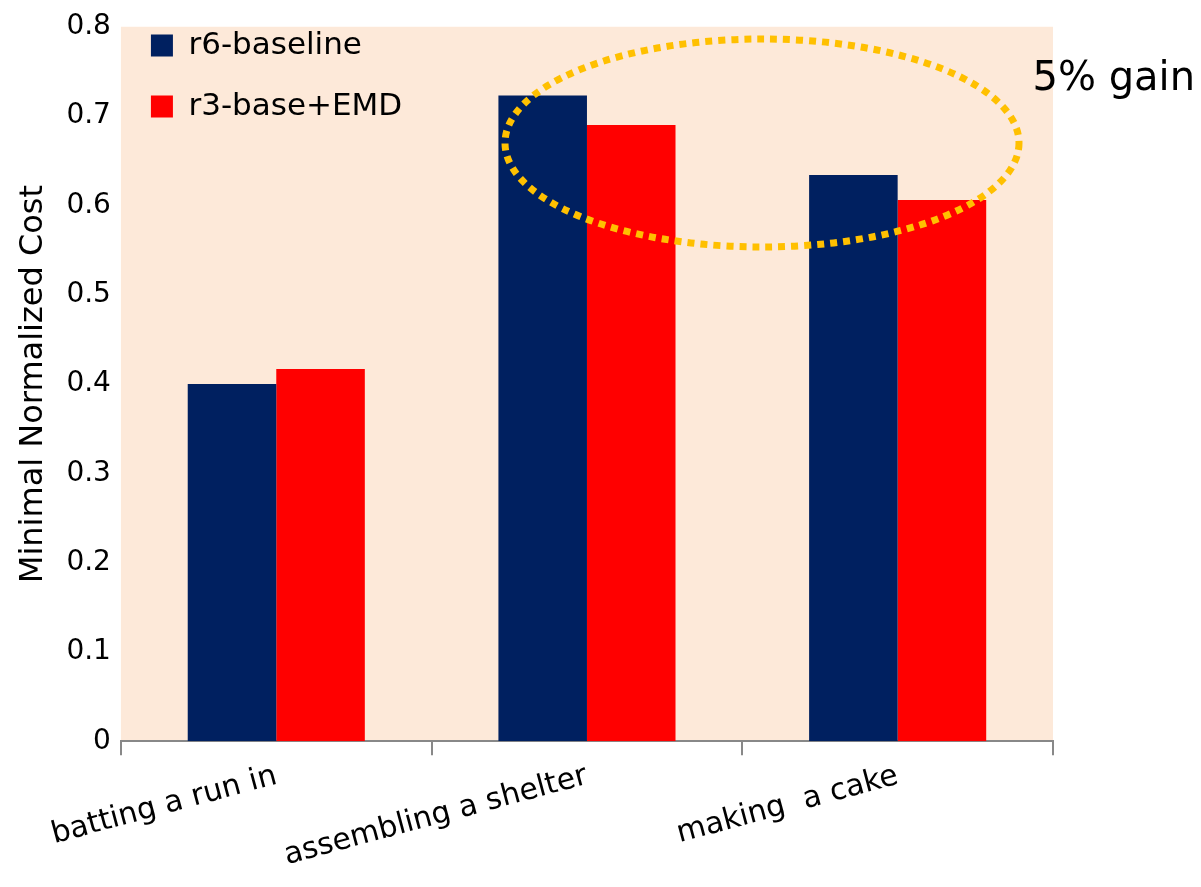 This screenshot has height=887, width=1201. Describe the element at coordinates (88, 650) in the screenshot. I see `y-tick-label: 0.1` at that location.